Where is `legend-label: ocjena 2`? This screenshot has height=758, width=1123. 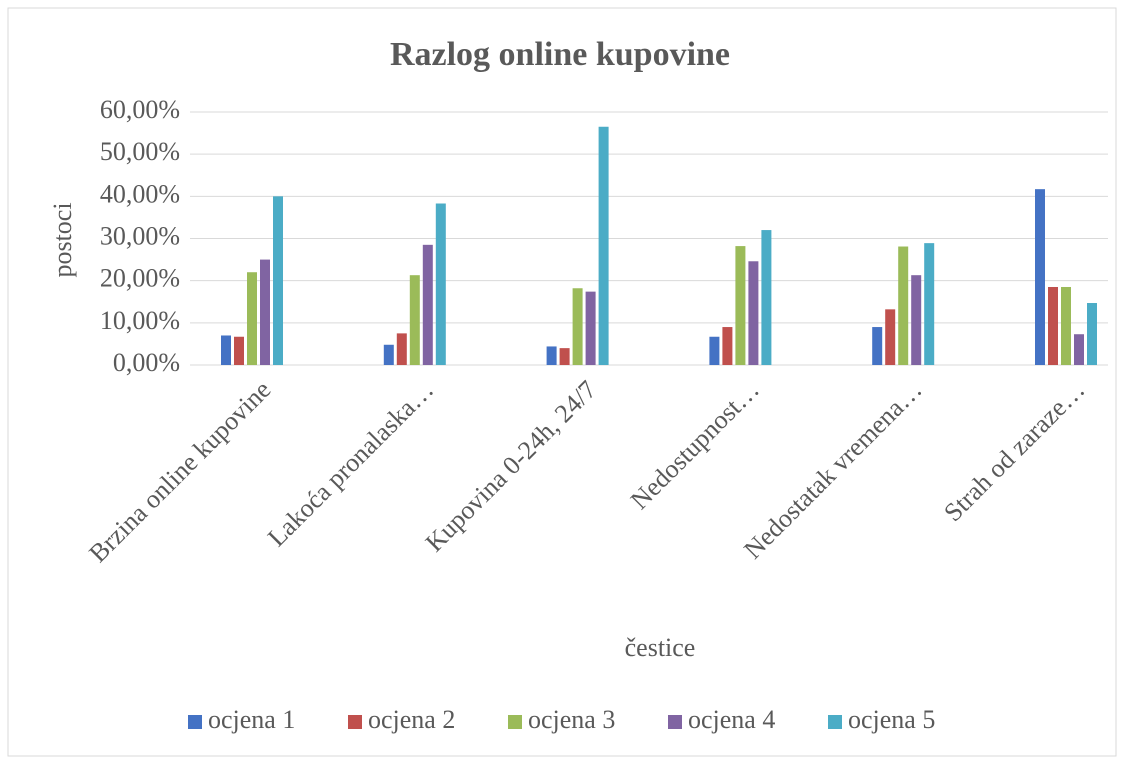
legend-label: ocjena 2 is located at coordinates (411, 719).